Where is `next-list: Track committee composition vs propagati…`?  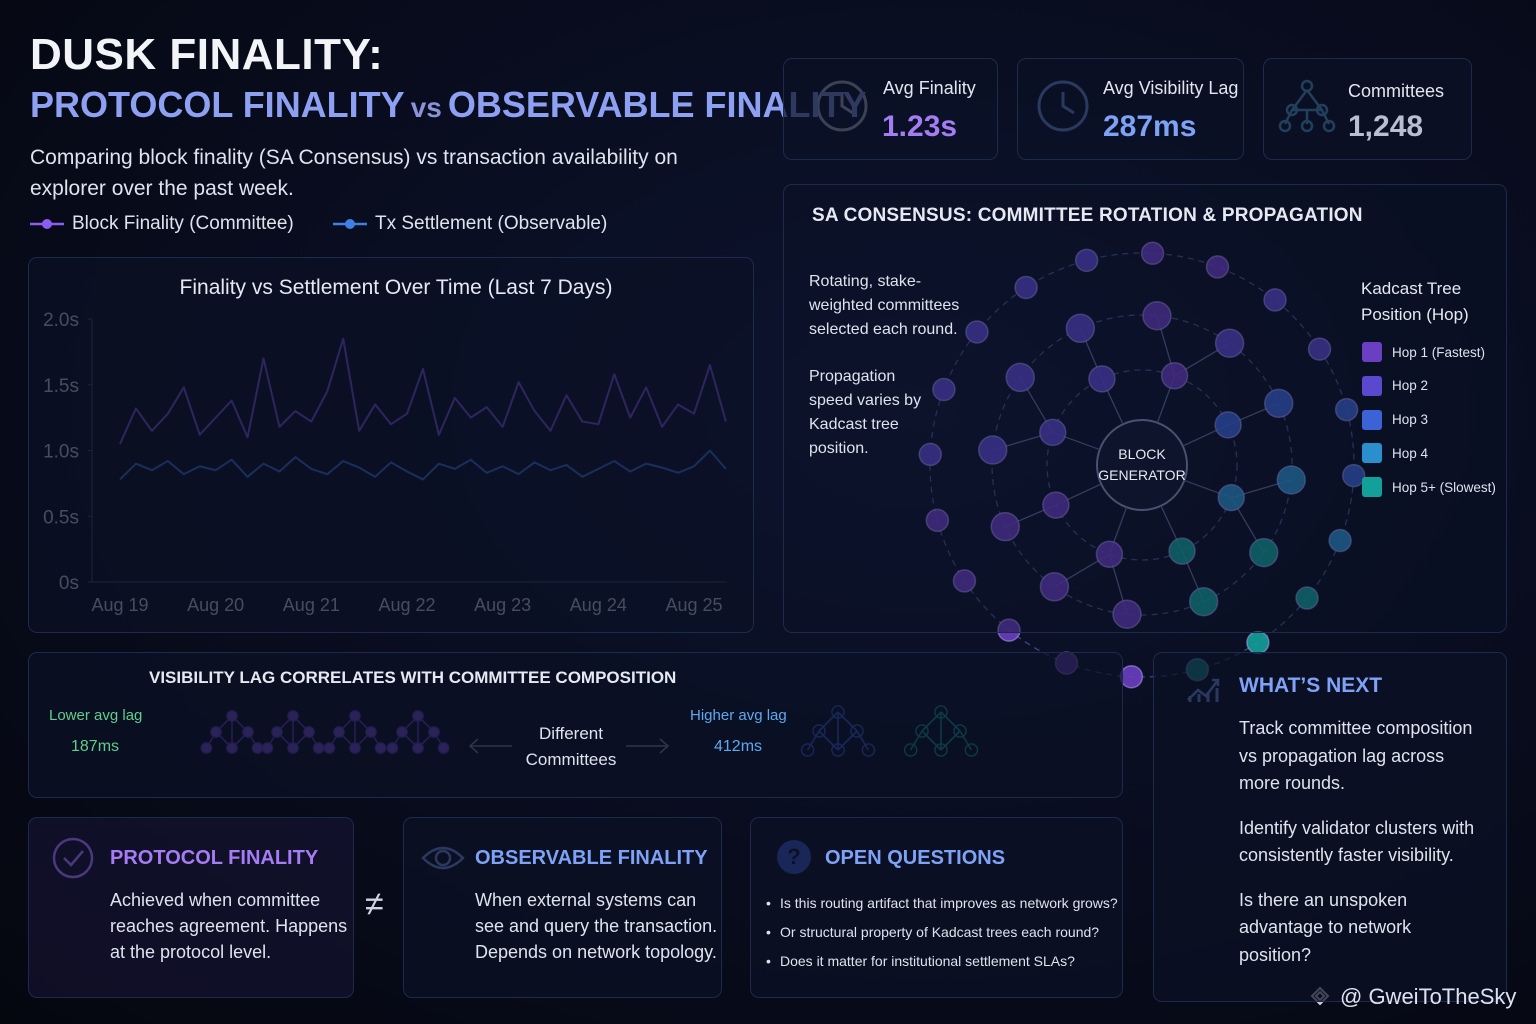 next-list: Track committee composition vs propagati… is located at coordinates (1361, 850).